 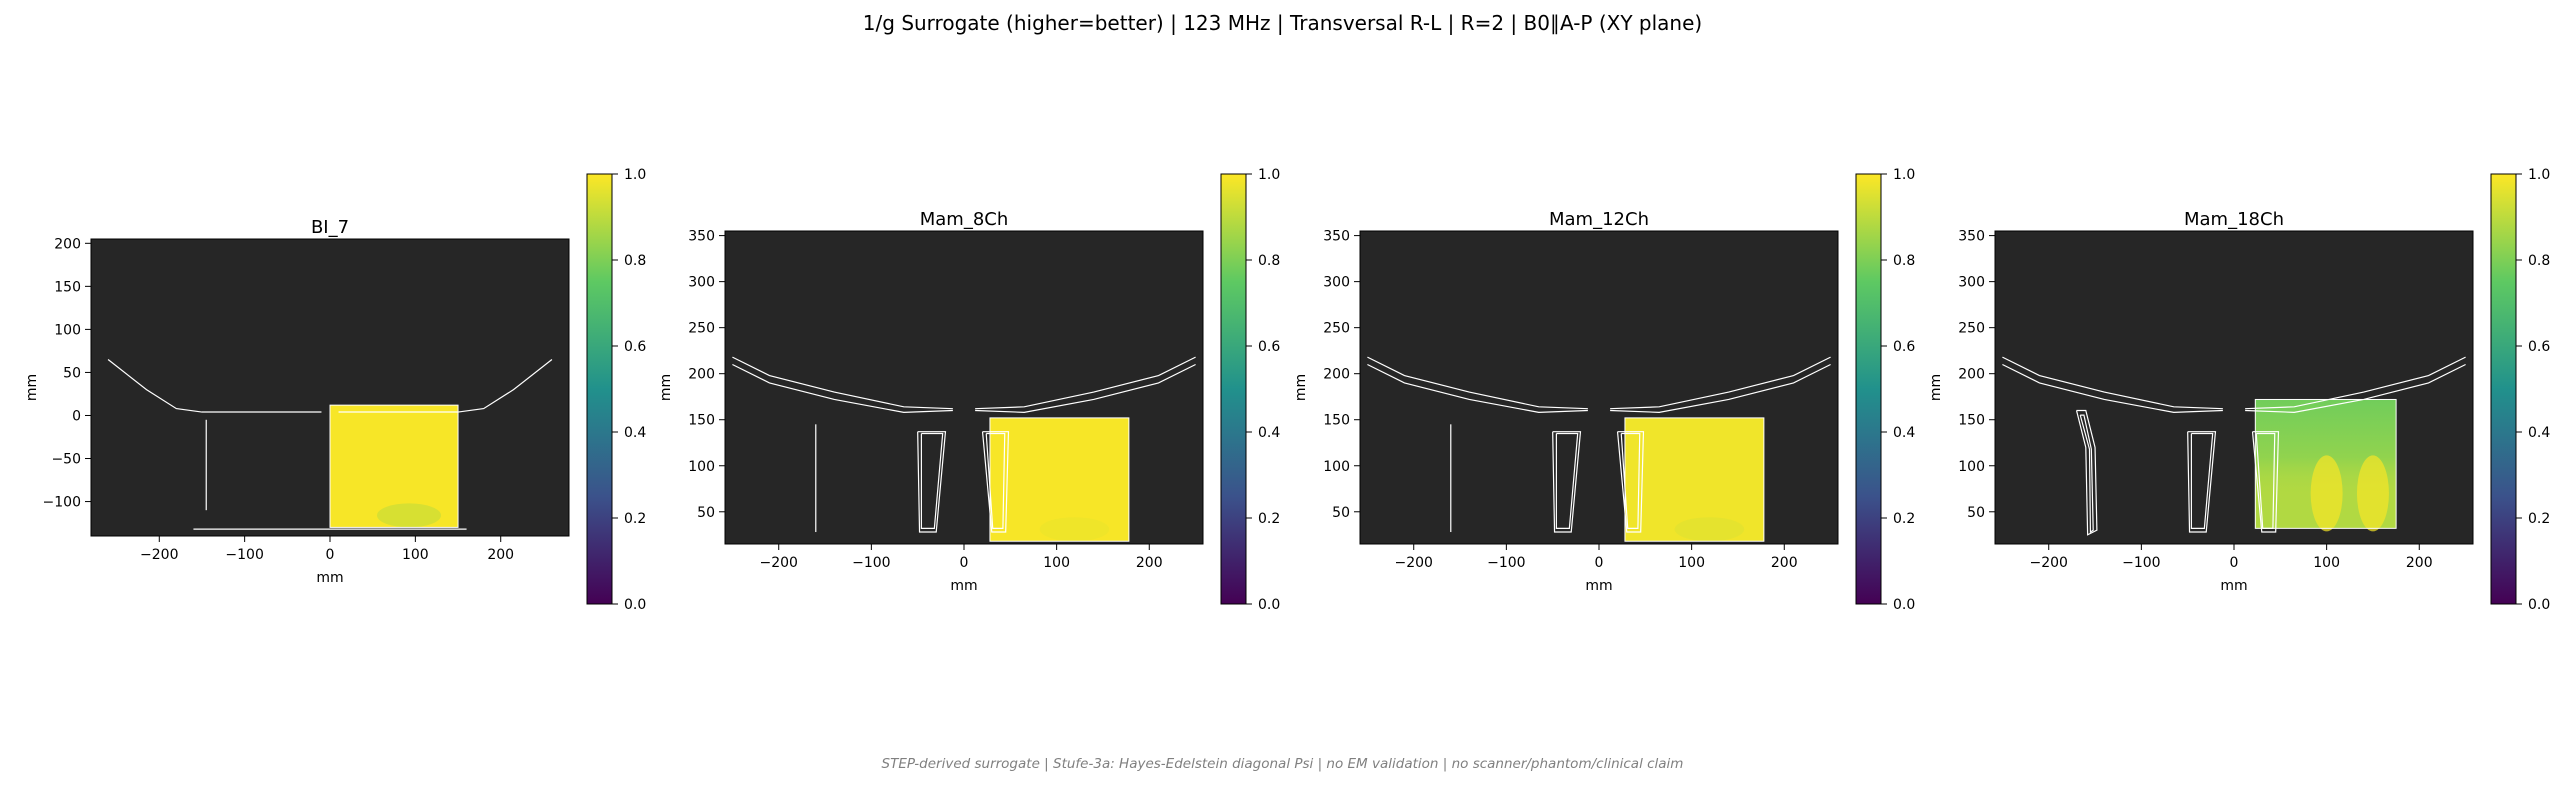 I want to click on y-axis-label: mm, so click(x=1301, y=387).